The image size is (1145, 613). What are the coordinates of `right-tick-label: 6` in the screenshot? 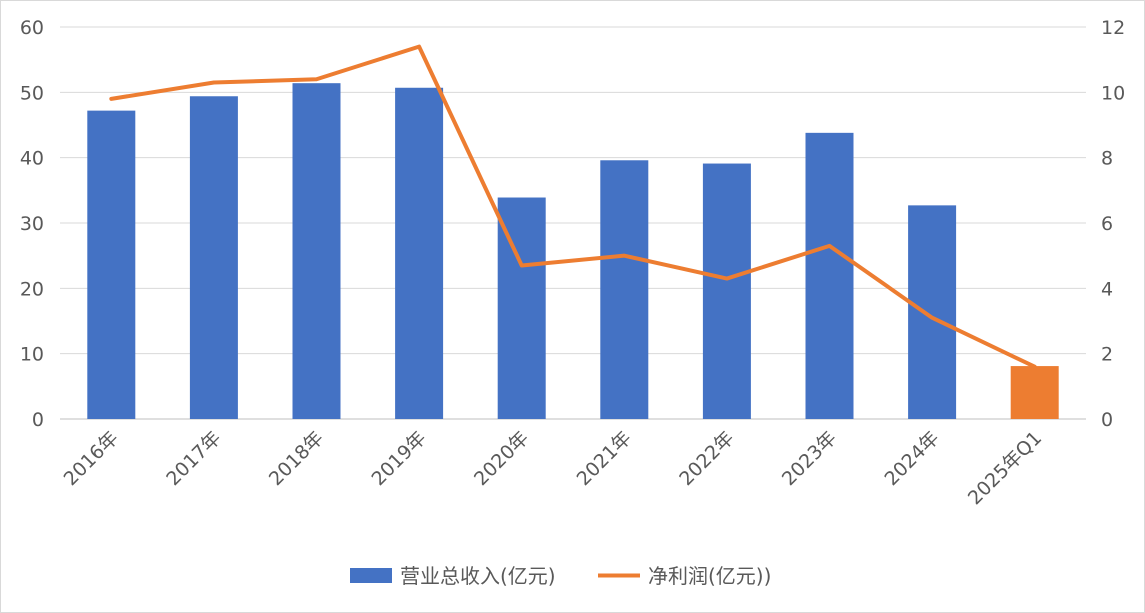 It's located at (1107, 224).